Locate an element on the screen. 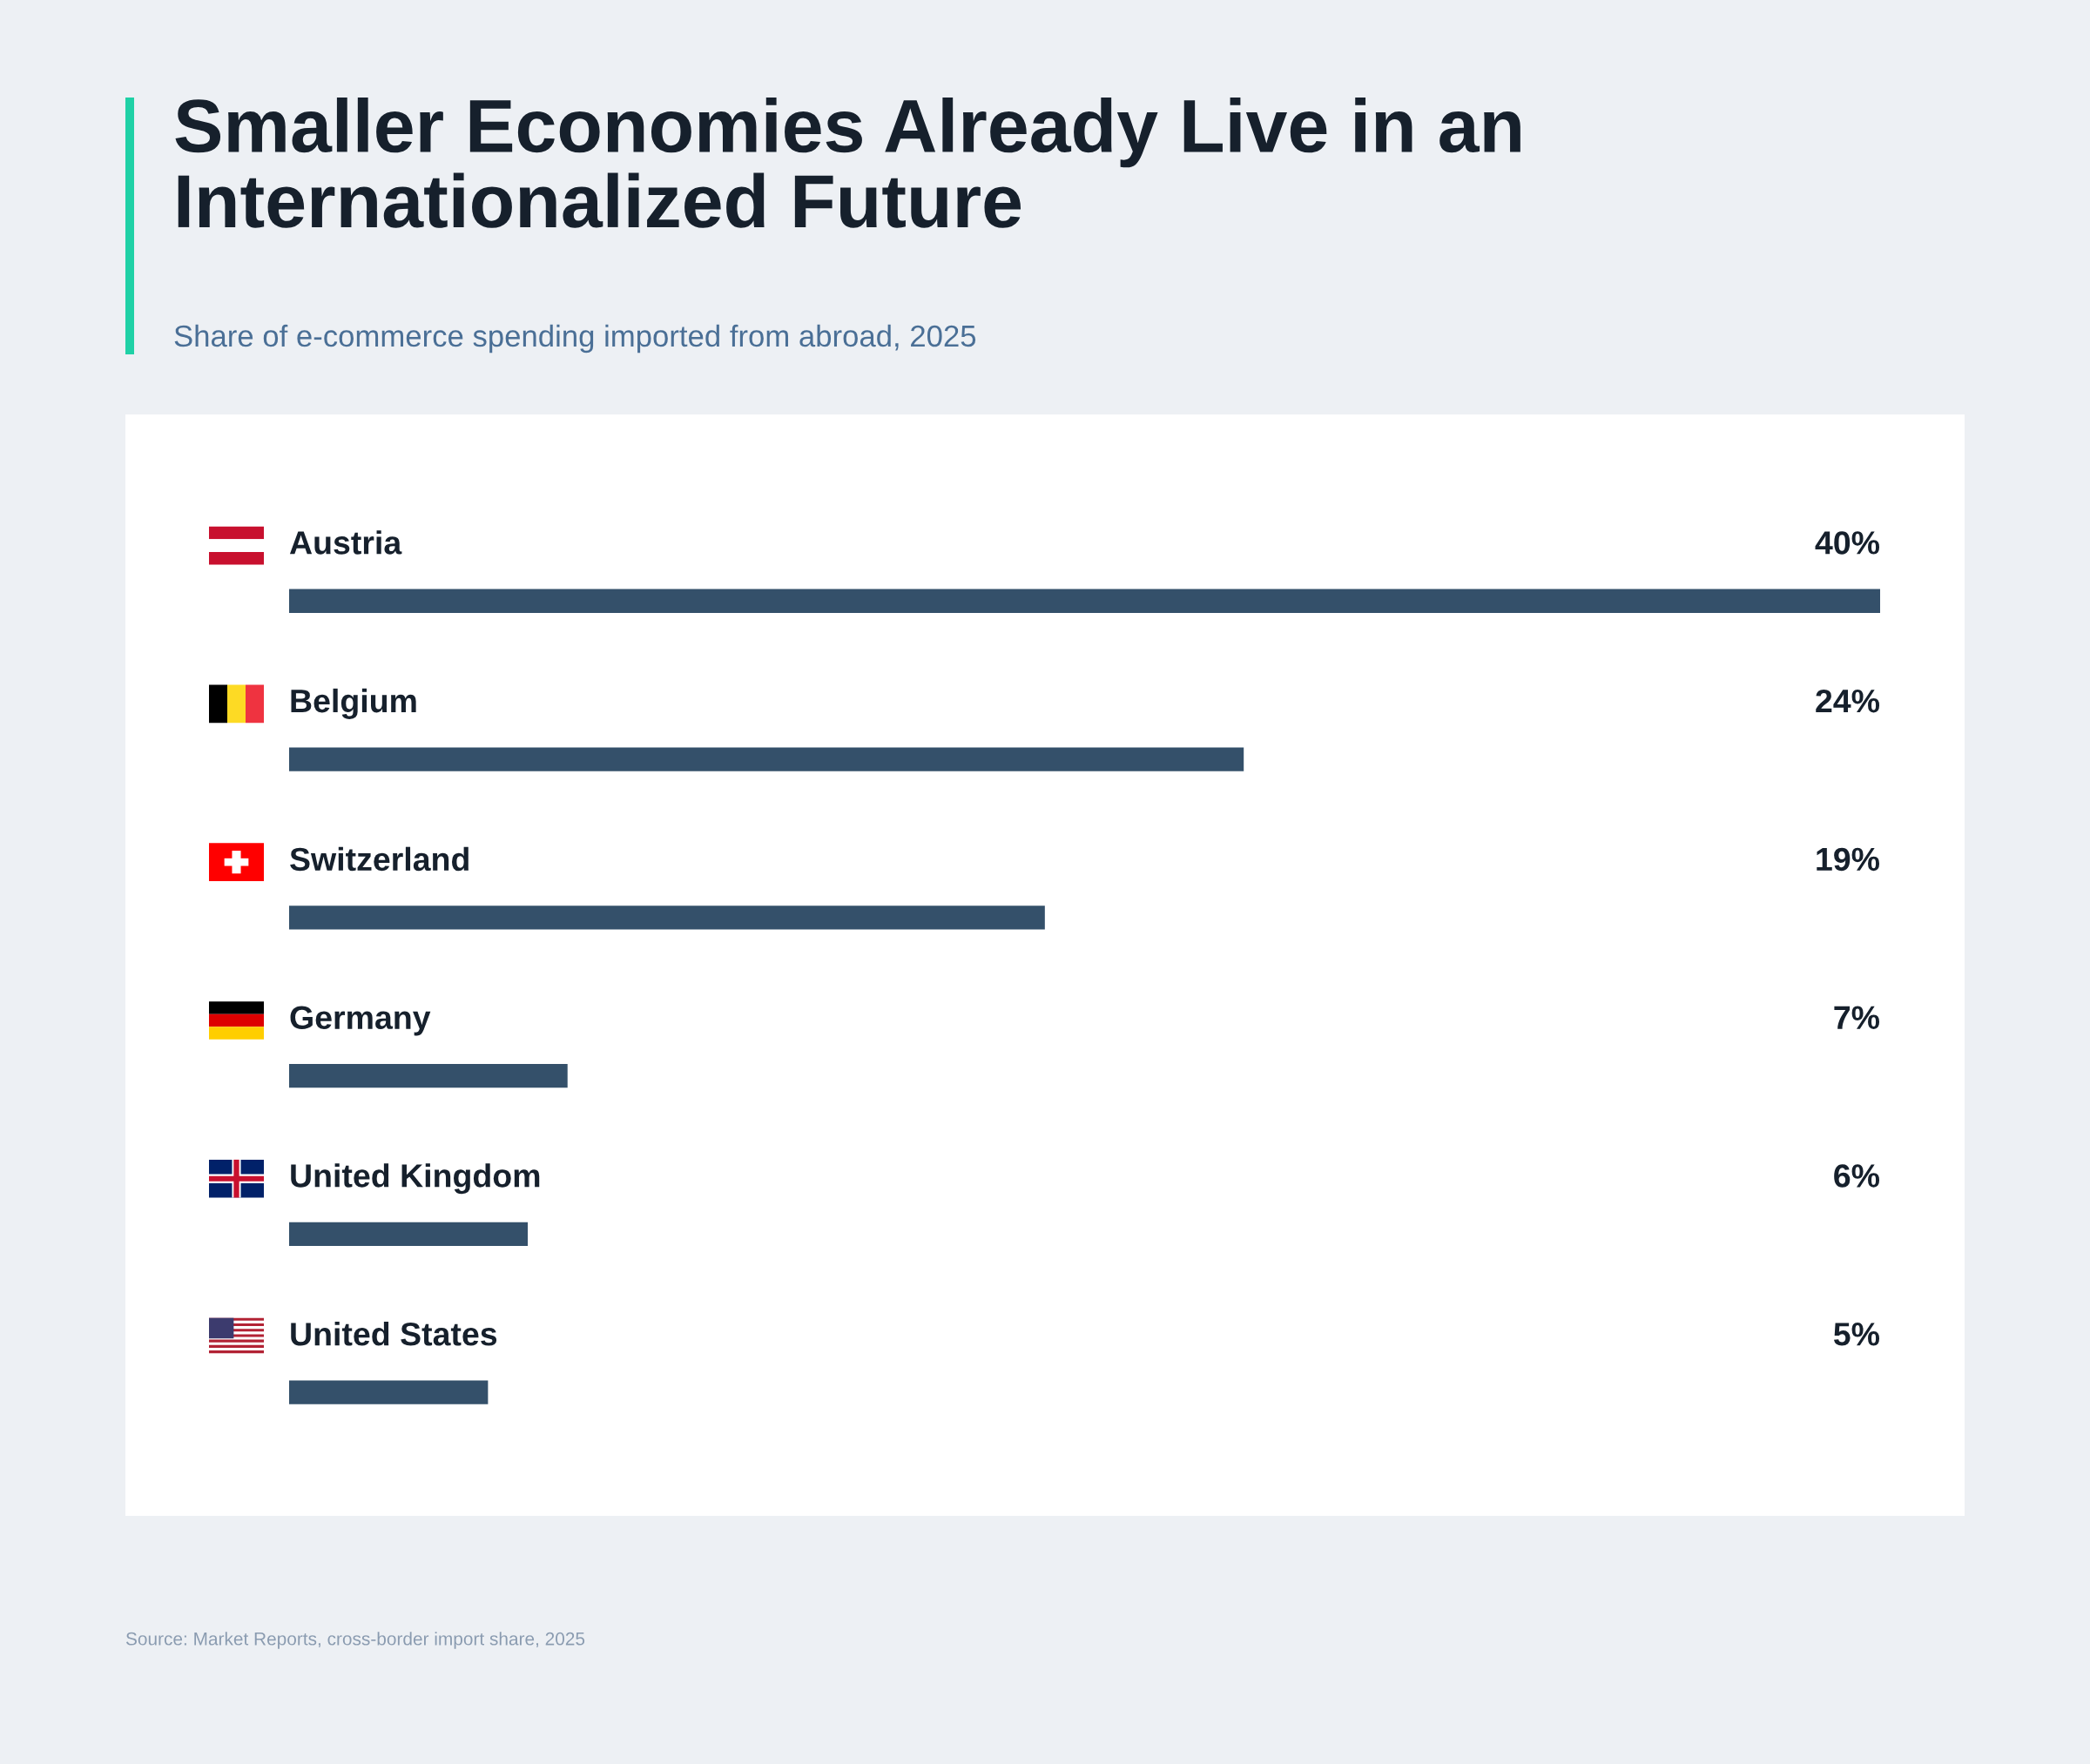 This screenshot has height=1764, width=2090. data-label: 19% is located at coordinates (1848, 860).